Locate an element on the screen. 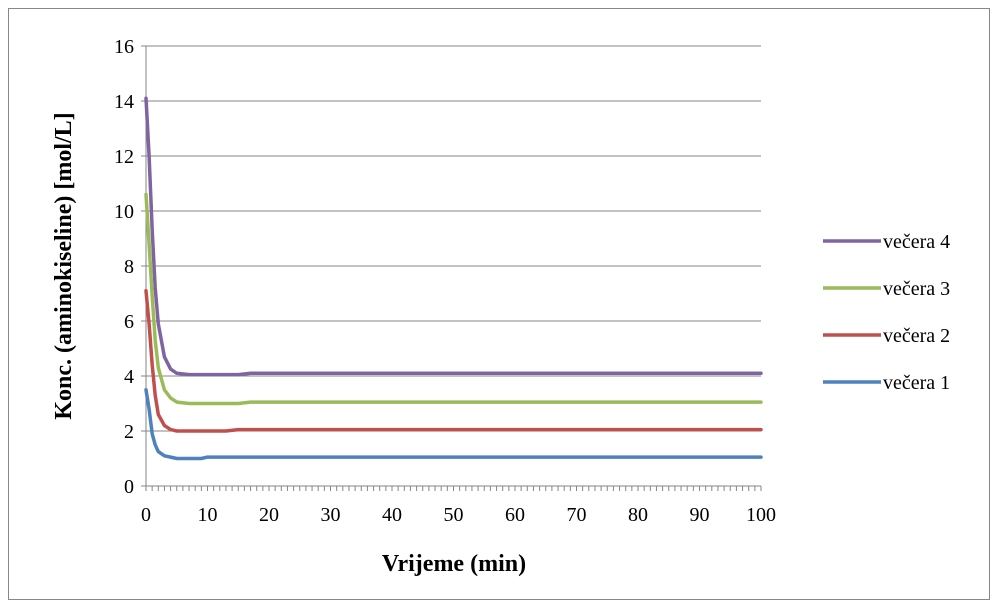  legend: večera 4 večera 3 večera 2 večera 1 is located at coordinates (886, 312).